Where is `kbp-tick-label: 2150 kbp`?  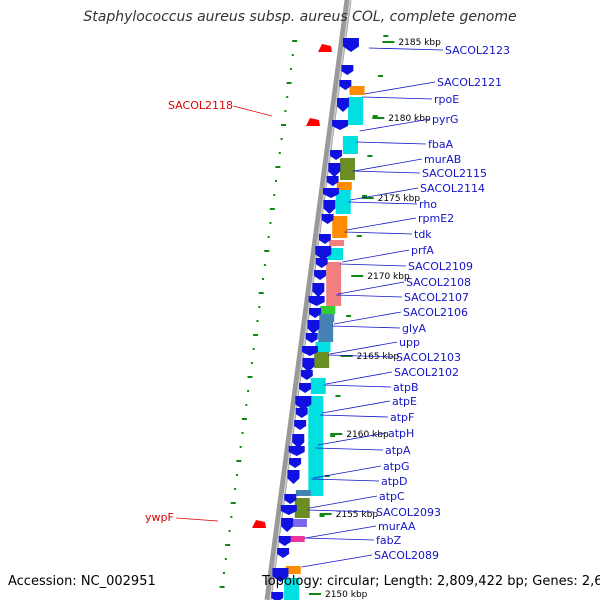
kbp-tick-label: 2150 kbp is located at coordinates (346, 595).